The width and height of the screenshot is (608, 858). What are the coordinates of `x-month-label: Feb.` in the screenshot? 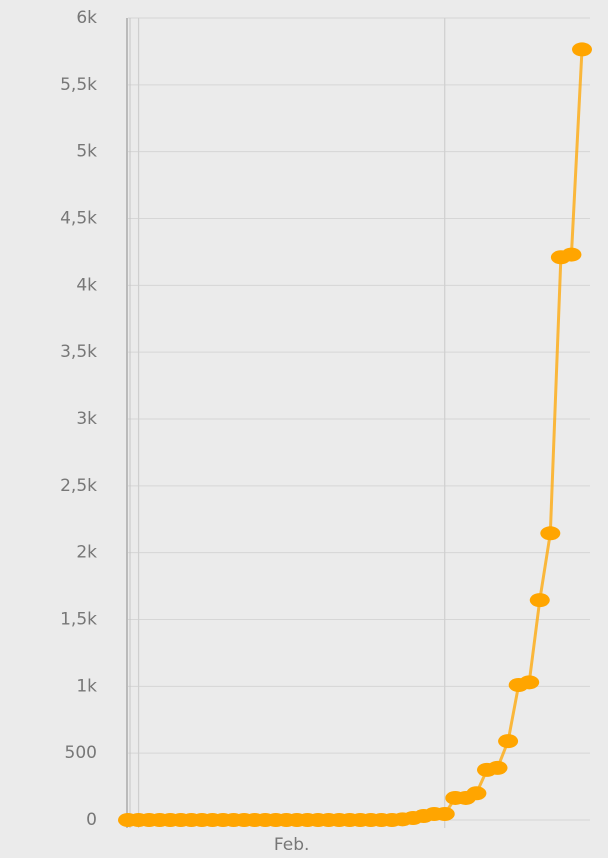 It's located at (292, 845).